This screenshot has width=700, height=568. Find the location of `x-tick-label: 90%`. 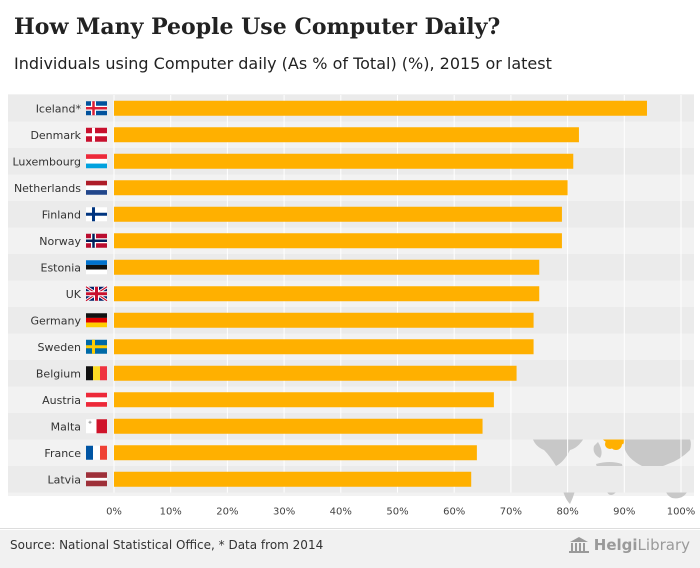

x-tick-label: 90% is located at coordinates (624, 512).